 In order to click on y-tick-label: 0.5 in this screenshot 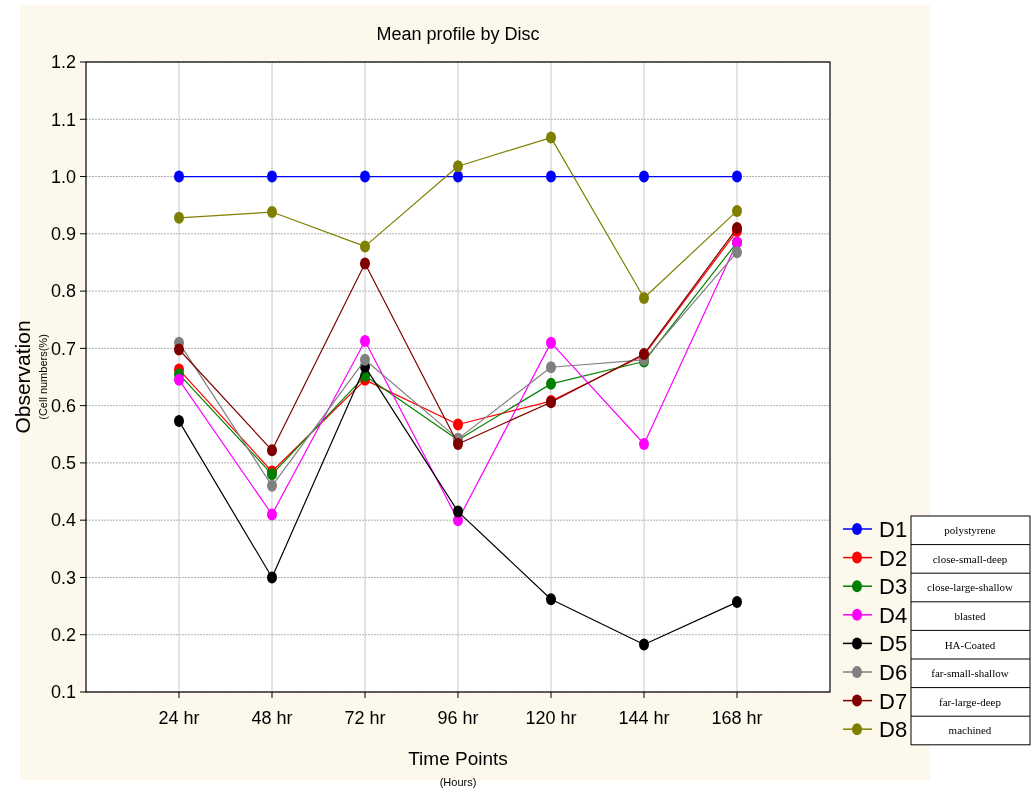, I will do `click(63, 463)`.